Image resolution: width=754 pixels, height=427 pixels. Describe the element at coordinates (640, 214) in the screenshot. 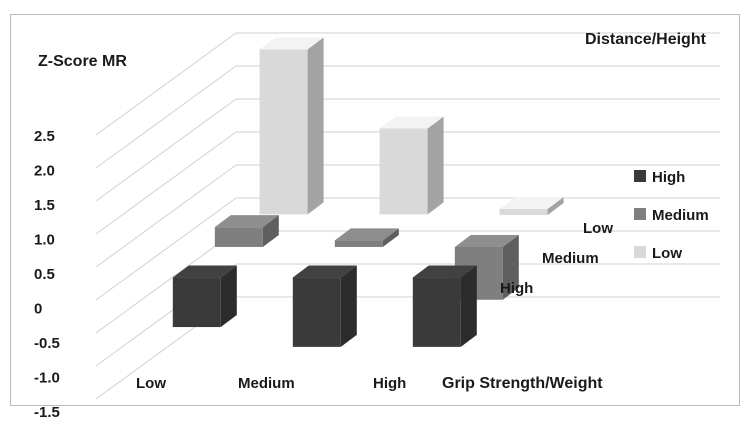

I see `legend-swatch-medium` at that location.